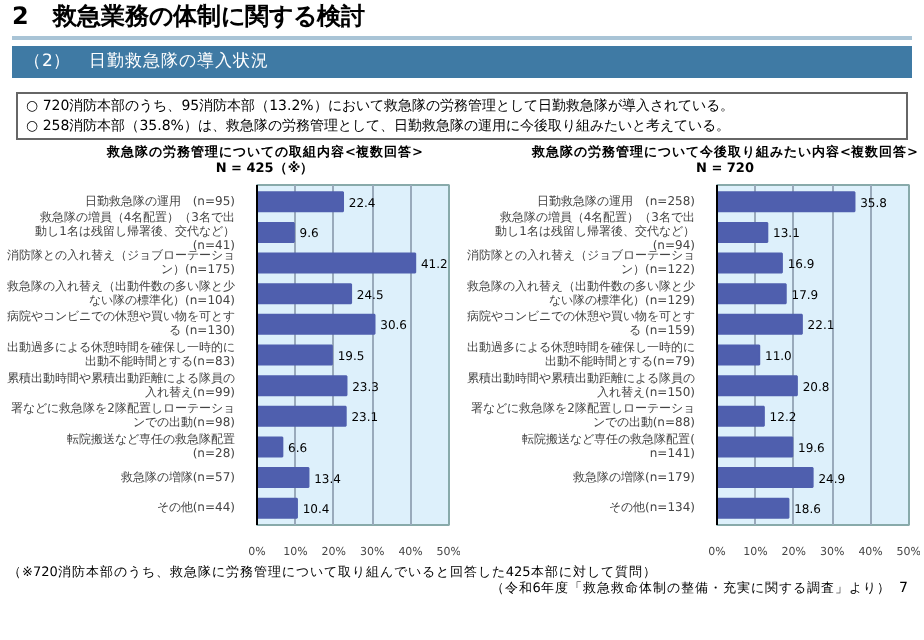 The width and height of the screenshot is (924, 640). What do you see at coordinates (462, 62) in the screenshot?
I see `text: （2） 日勤救急隊の導入状況` at bounding box center [462, 62].